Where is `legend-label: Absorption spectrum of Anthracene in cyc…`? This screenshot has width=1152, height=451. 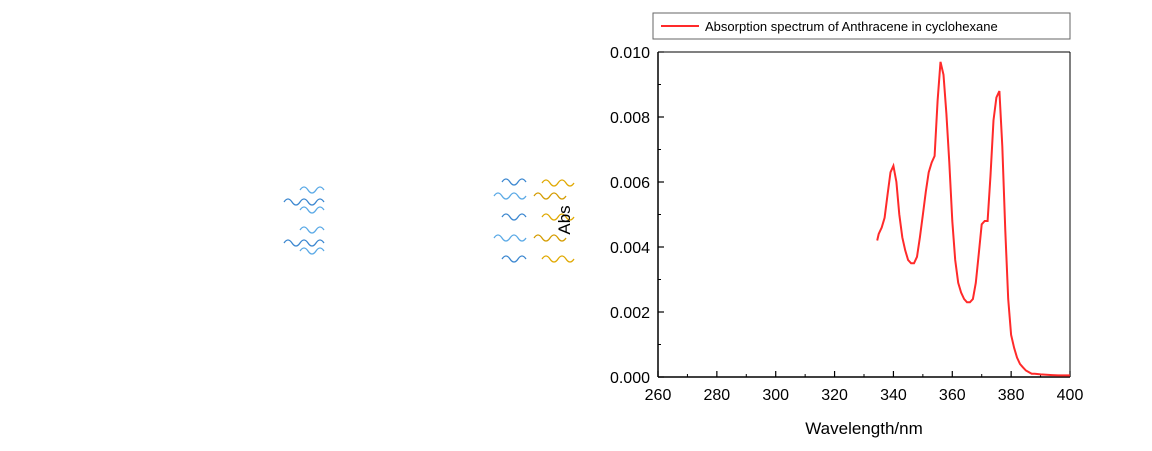 legend-label: Absorption spectrum of Anthracene in cyc… is located at coordinates (851, 26).